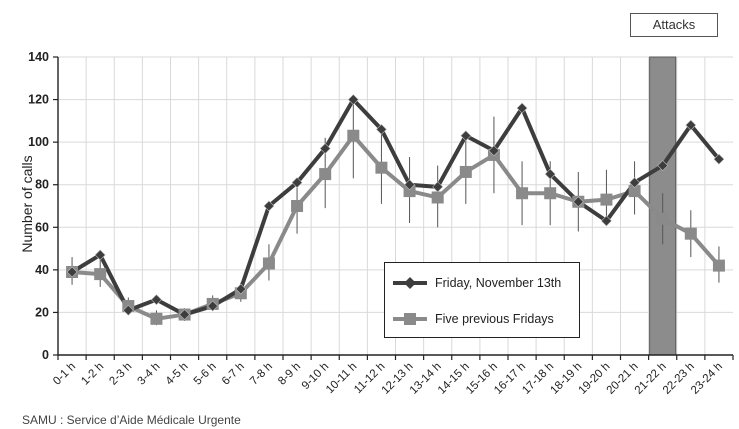  I want to click on legend-item-previous: Five previous Fridays, so click(473, 319).